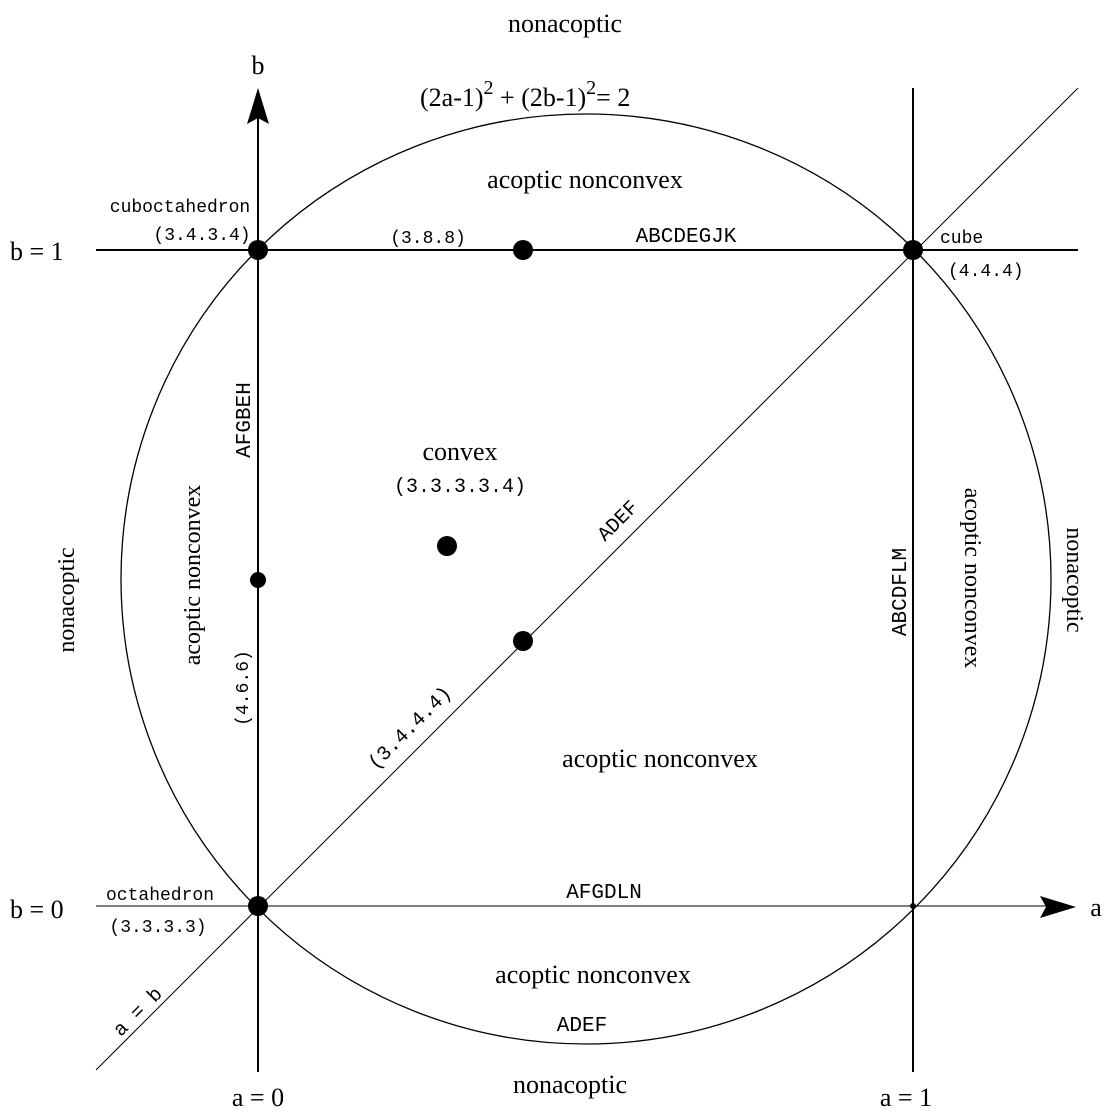  Describe the element at coordinates (660, 758) in the screenshot. I see `region-center-acoptic-nonconvex: acoptic nonconvex` at that location.